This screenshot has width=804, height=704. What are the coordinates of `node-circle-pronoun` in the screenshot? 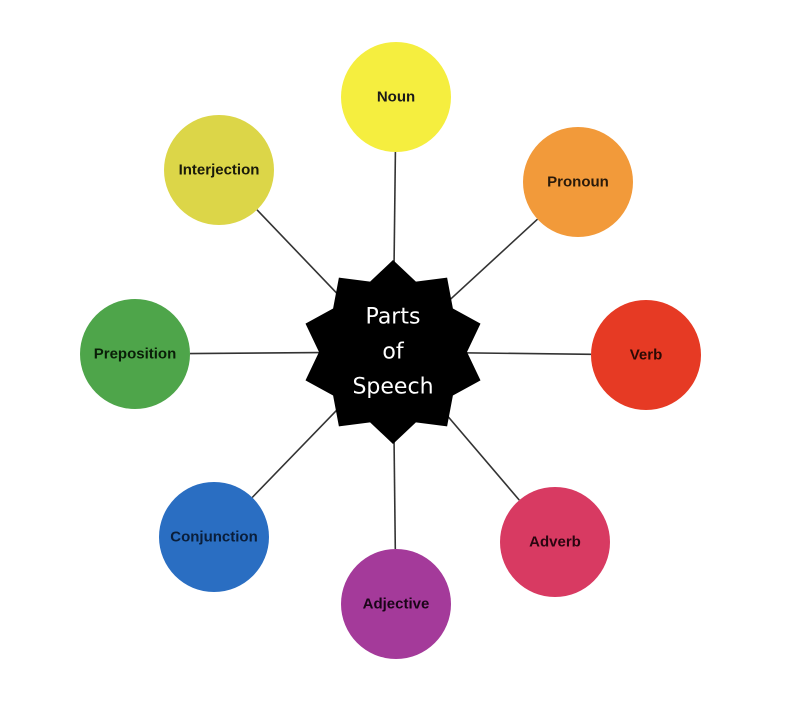 It's located at (578, 182).